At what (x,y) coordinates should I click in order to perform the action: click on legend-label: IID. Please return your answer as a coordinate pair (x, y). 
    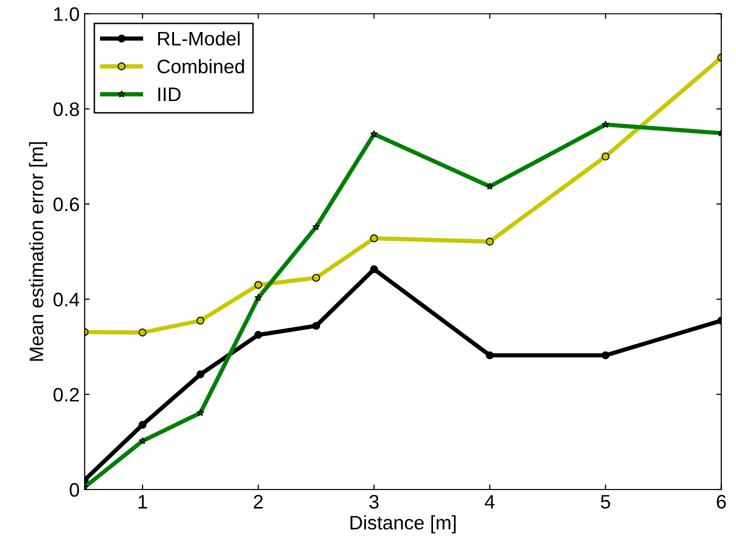
    Looking at the image, I should click on (169, 95).